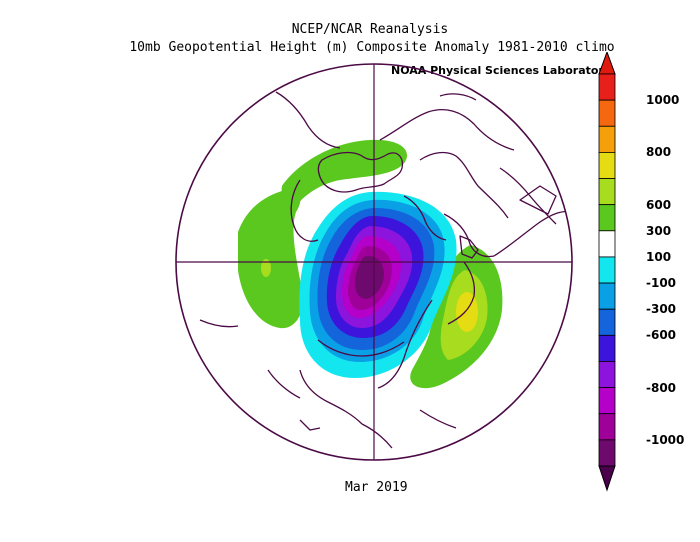 The height and width of the screenshot is (542, 700). I want to click on colorbar-tick-label: 800, so click(659, 152).